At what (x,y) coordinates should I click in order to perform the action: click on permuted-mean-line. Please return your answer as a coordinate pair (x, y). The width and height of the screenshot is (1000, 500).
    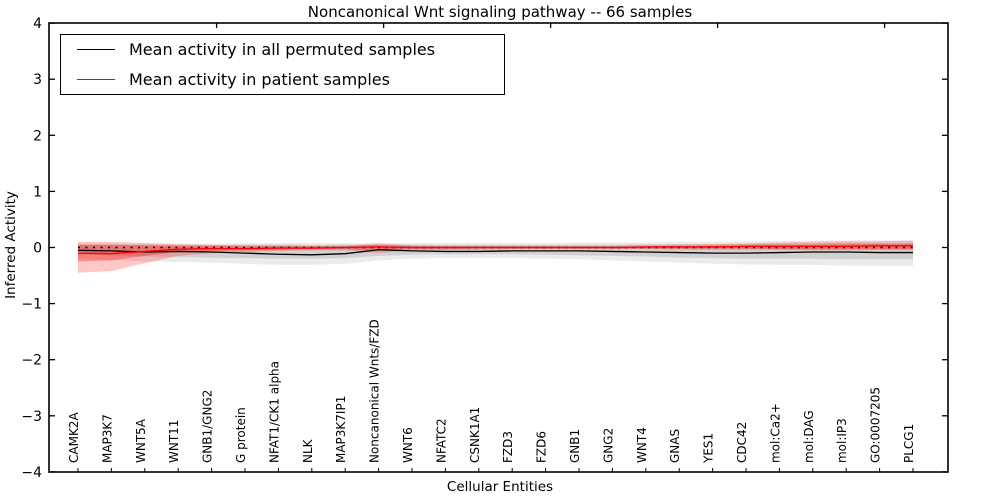
    Looking at the image, I should click on (495, 252).